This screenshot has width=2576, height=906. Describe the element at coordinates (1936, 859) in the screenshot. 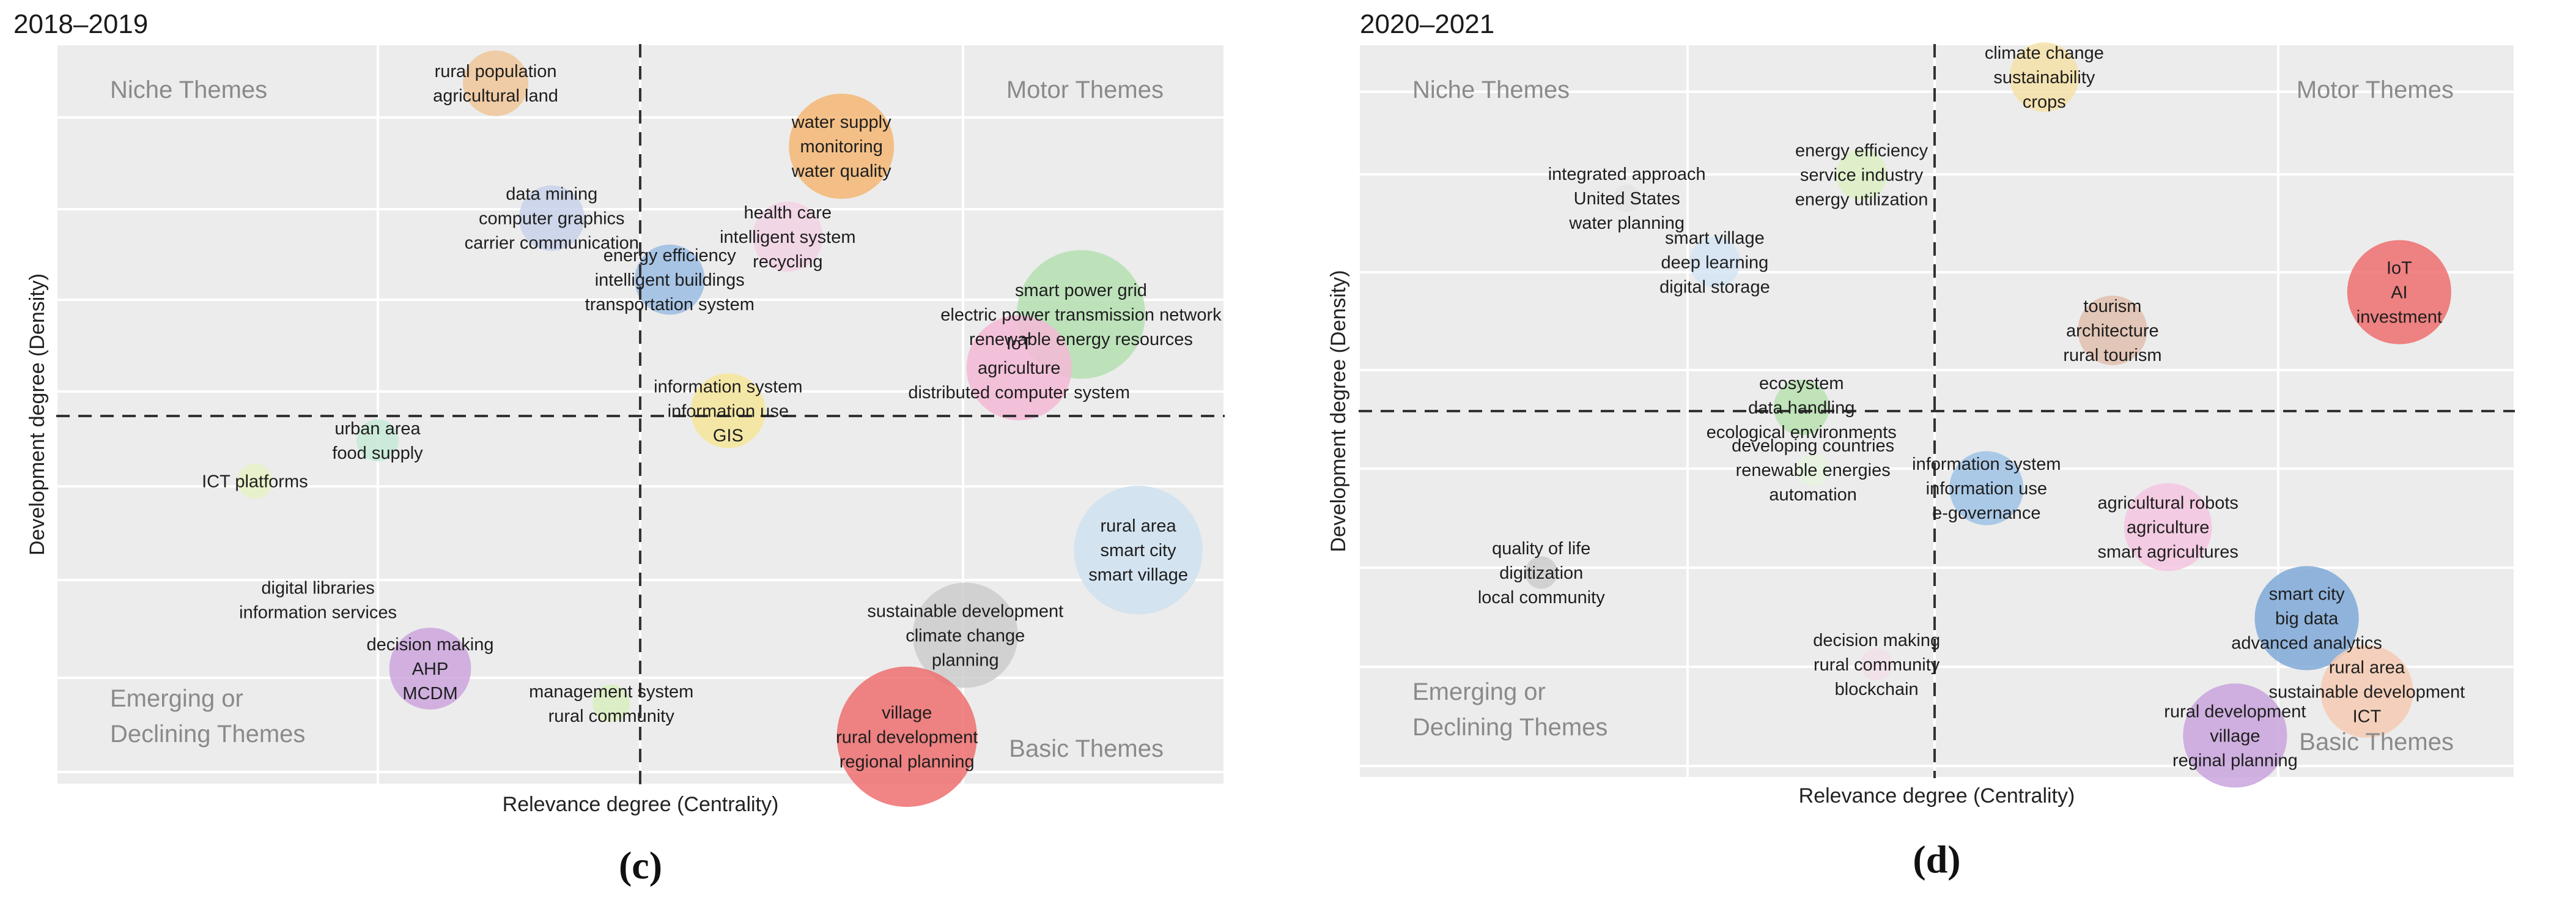

I see `panel-label: (d)` at that location.